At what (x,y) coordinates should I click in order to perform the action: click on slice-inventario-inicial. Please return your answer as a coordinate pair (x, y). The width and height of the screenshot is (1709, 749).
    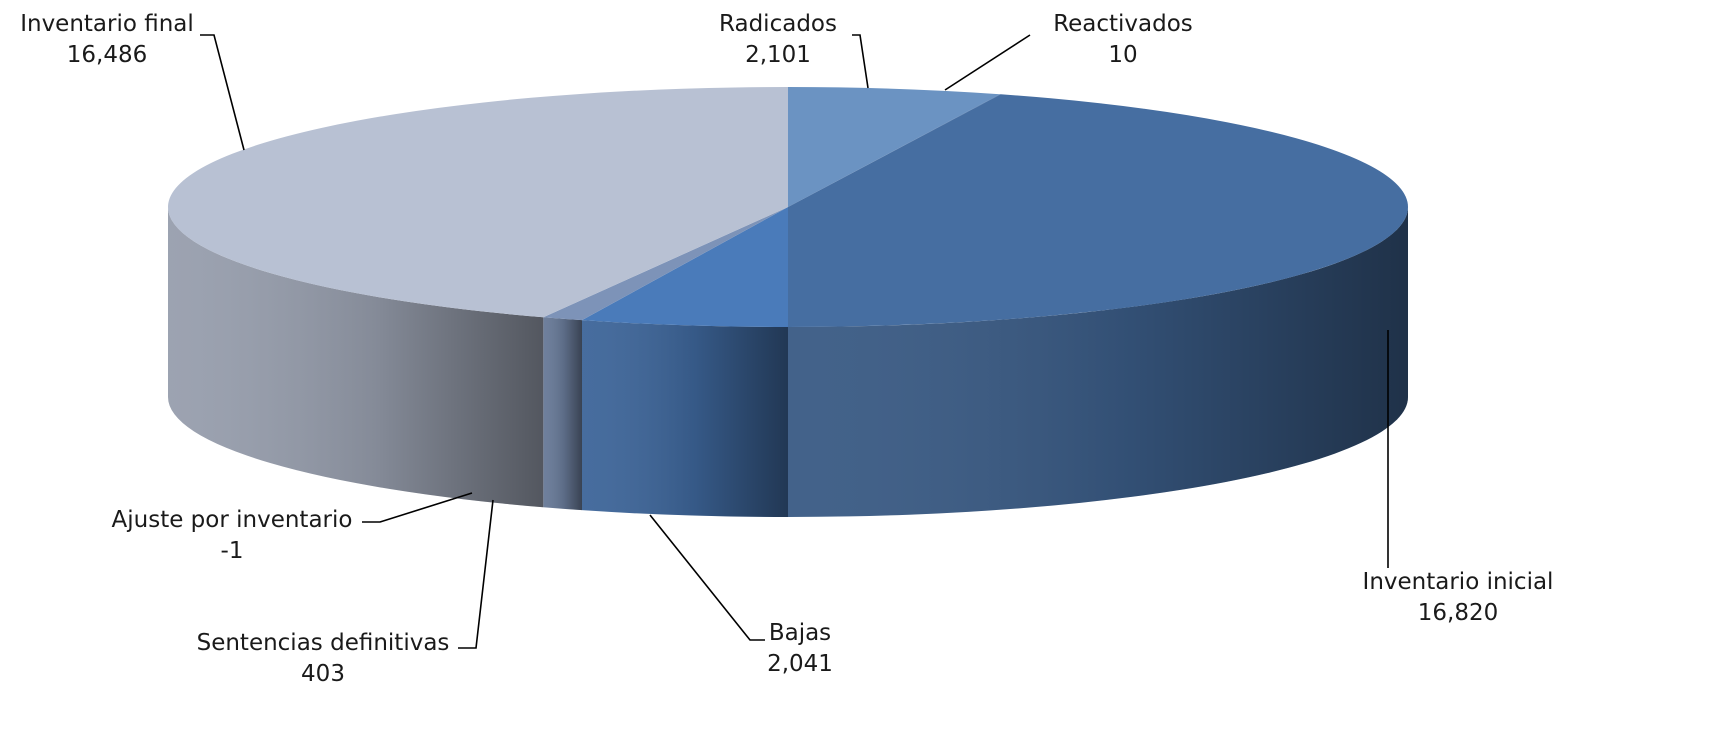
    Looking at the image, I should click on (1098, 210).